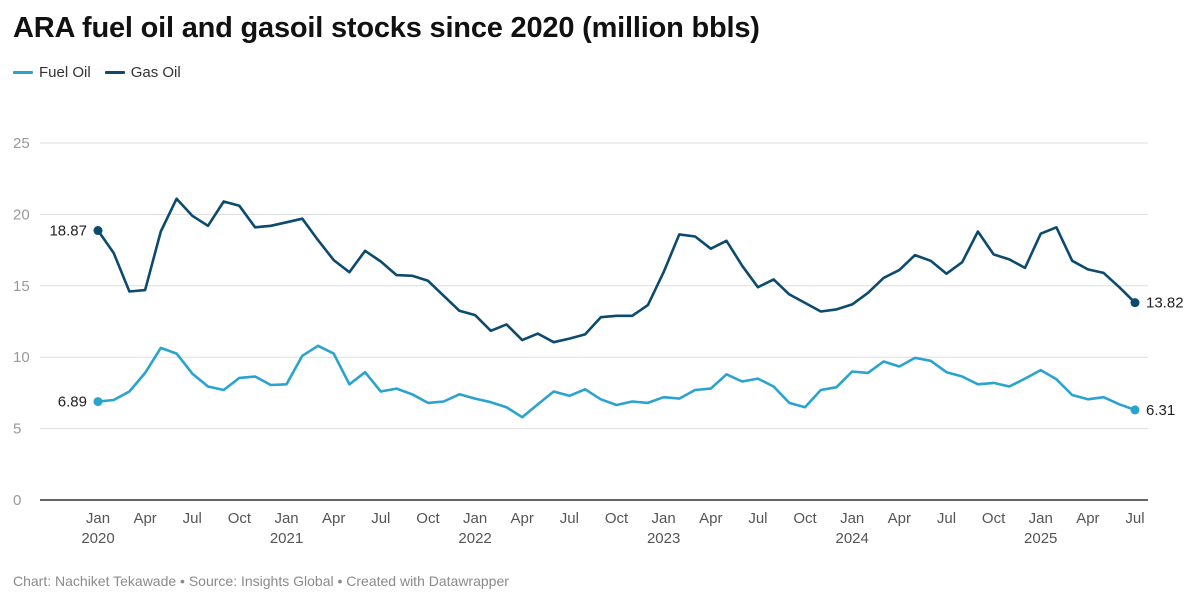  Describe the element at coordinates (1165, 303) in the screenshot. I see `end-label-gas-oil: 13.82` at that location.